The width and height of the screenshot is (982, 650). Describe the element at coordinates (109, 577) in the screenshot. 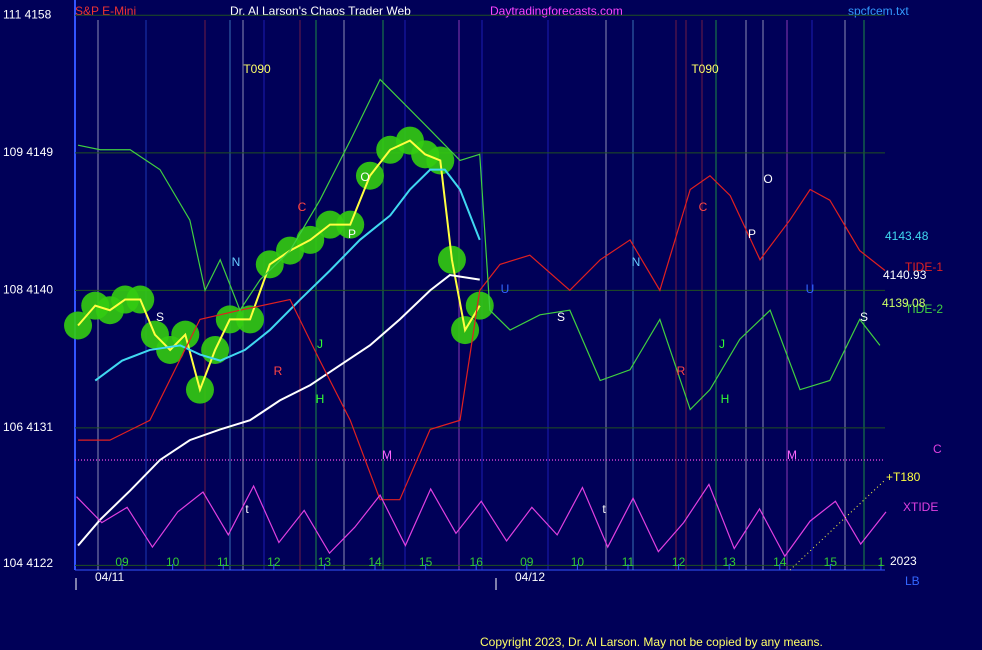

I see `date-label: 04/11` at that location.